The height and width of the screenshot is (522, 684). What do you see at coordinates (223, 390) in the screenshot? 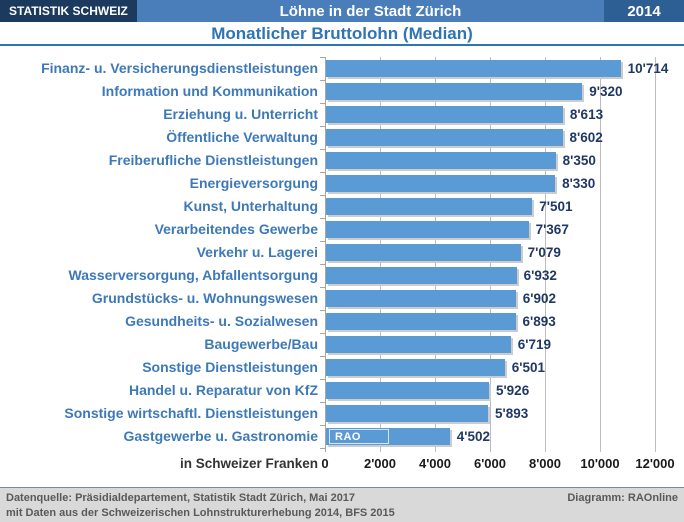
I see `category-label: Handel u. Reparatur von KfZ` at bounding box center [223, 390].